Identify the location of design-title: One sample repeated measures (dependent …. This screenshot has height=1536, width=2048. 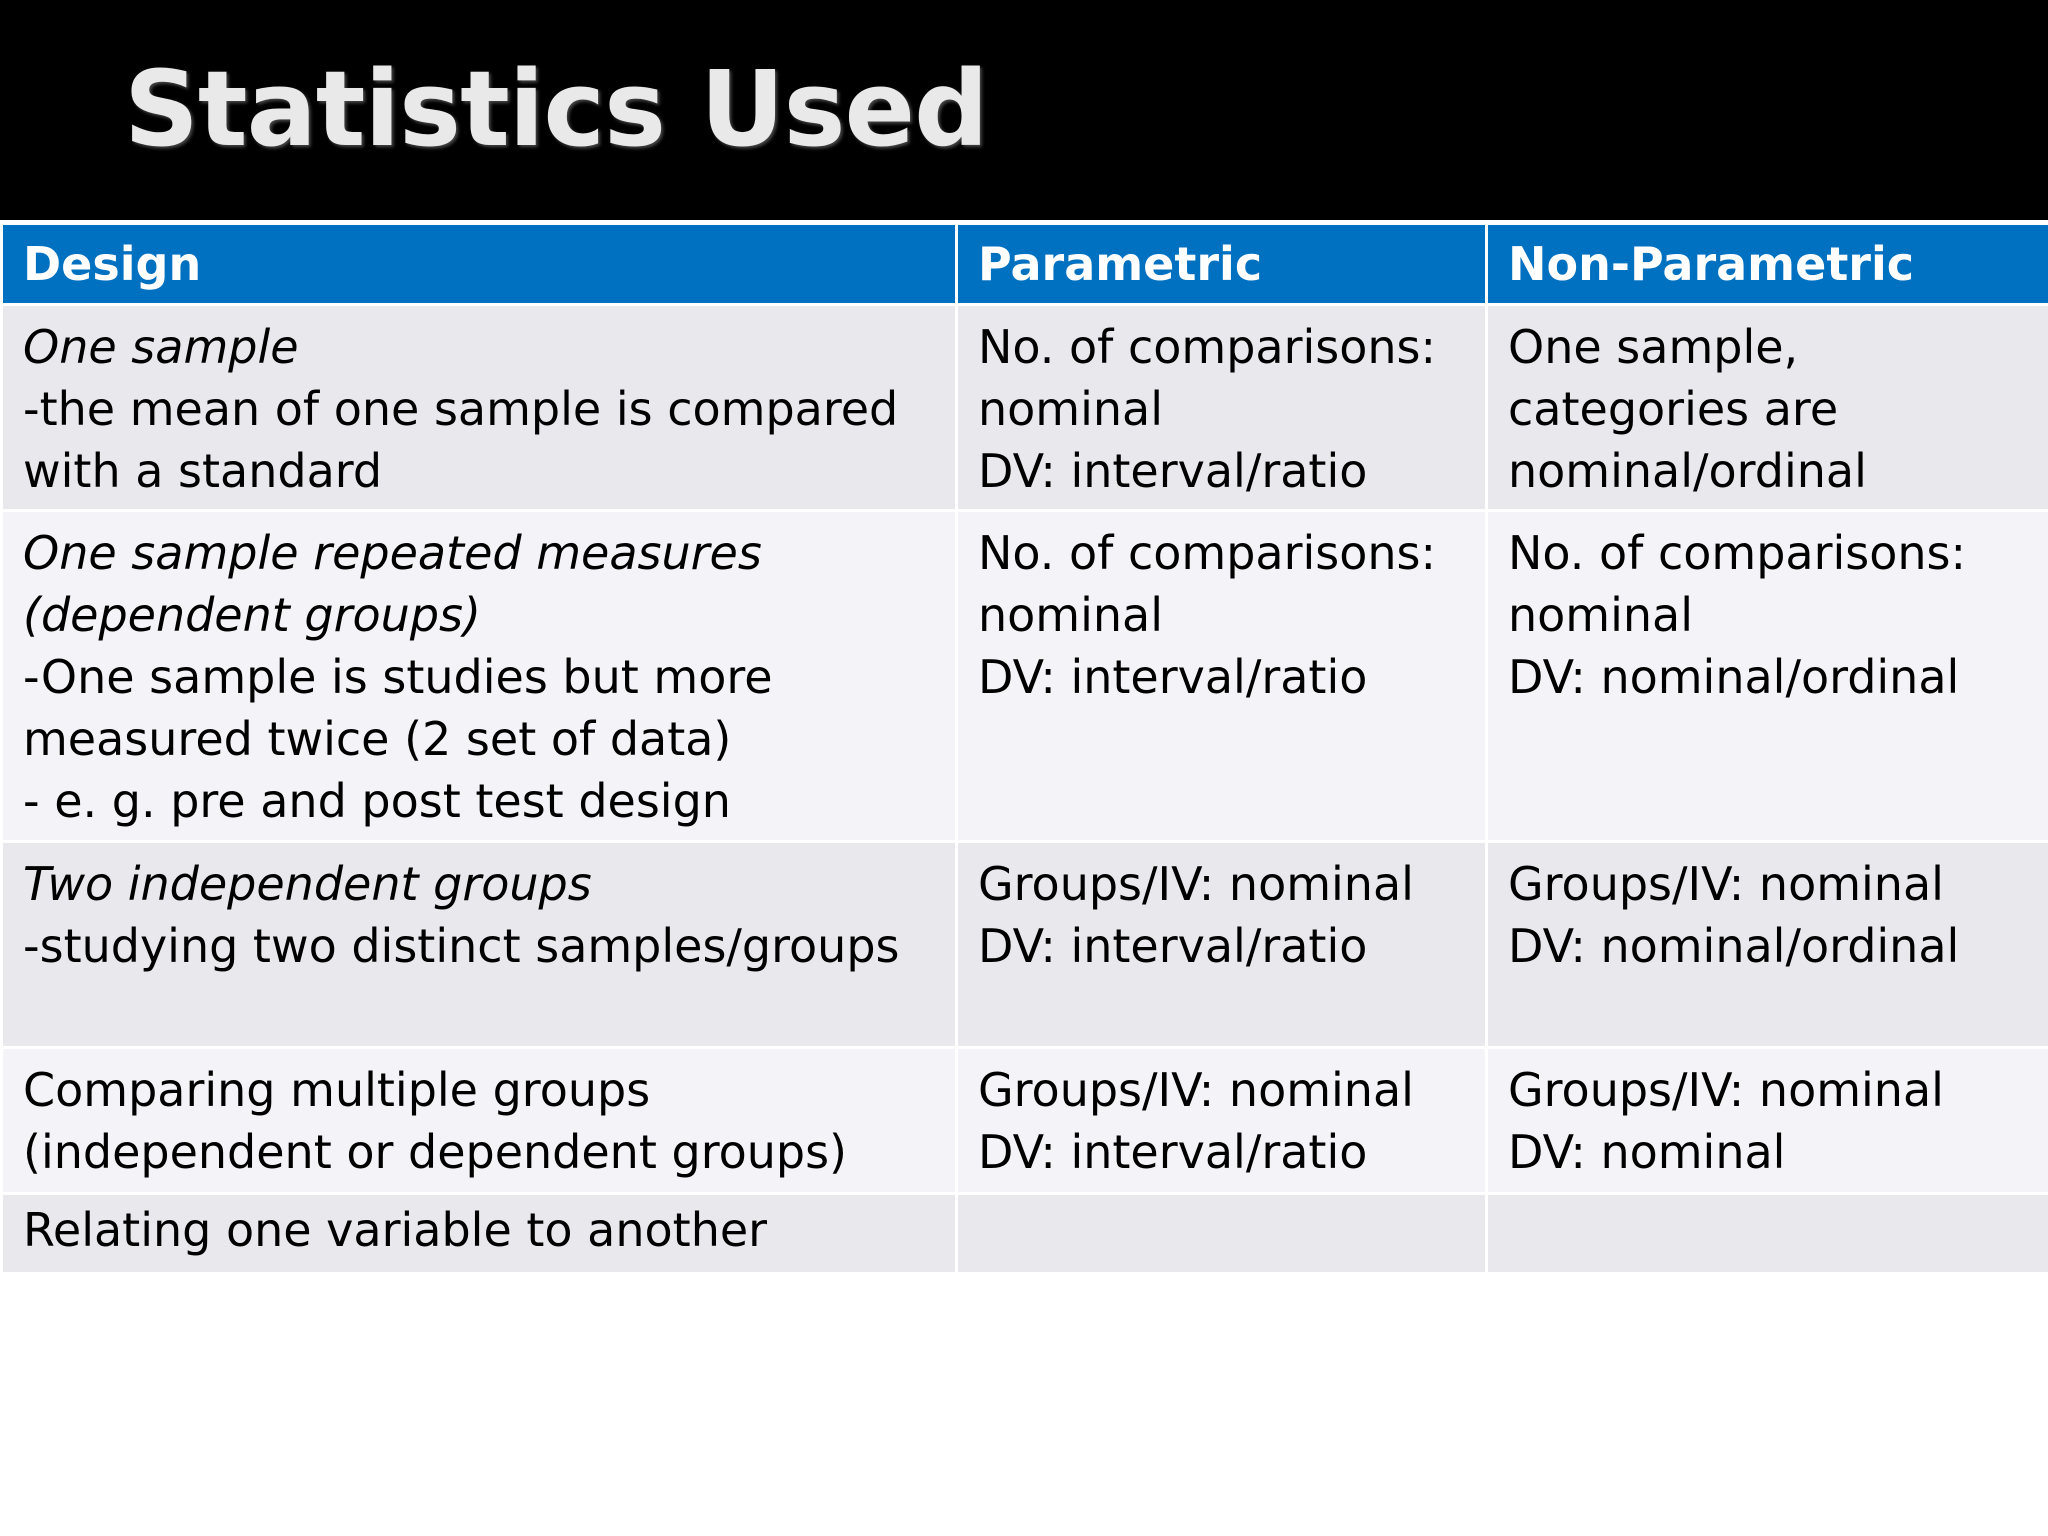
(392, 584).